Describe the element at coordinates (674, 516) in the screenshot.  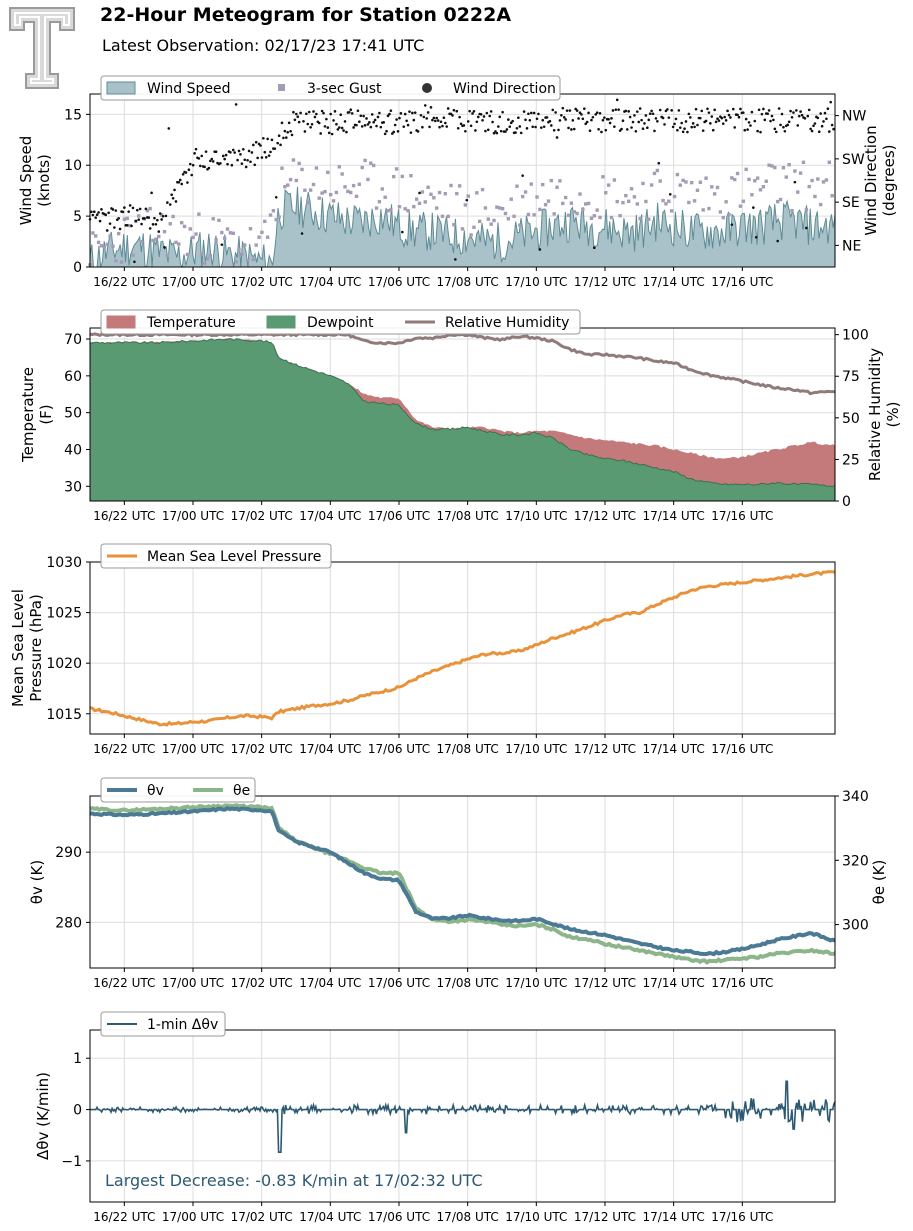
I see `x-tick-label: 17/14 UTC` at that location.